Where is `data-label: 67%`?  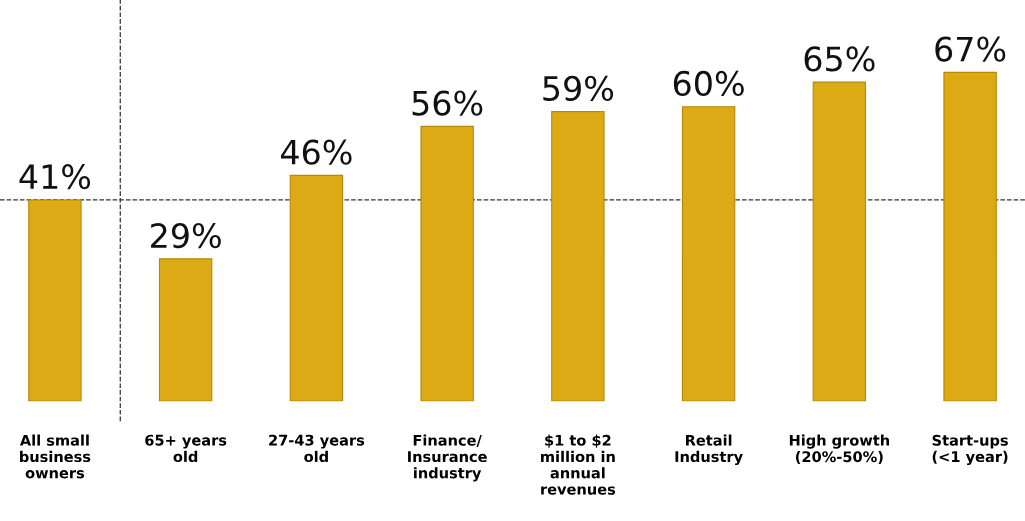
data-label: 67% is located at coordinates (970, 49).